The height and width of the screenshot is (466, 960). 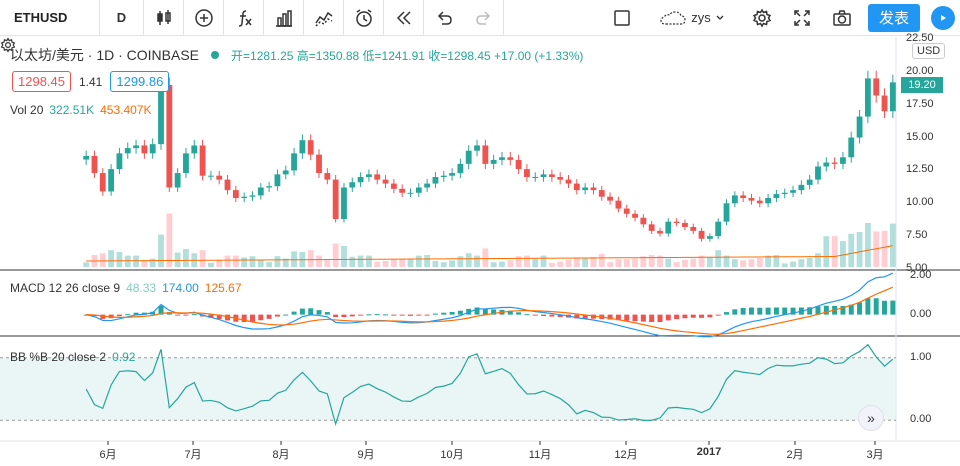 What do you see at coordinates (122, 18) in the screenshot?
I see `interval-selector: D` at bounding box center [122, 18].